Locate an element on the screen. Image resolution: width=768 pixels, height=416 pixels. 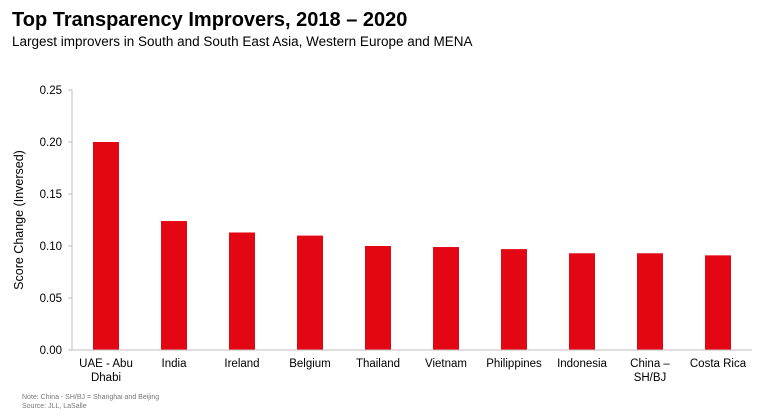
x-tick-label-line: Thailand is located at coordinates (378, 364).